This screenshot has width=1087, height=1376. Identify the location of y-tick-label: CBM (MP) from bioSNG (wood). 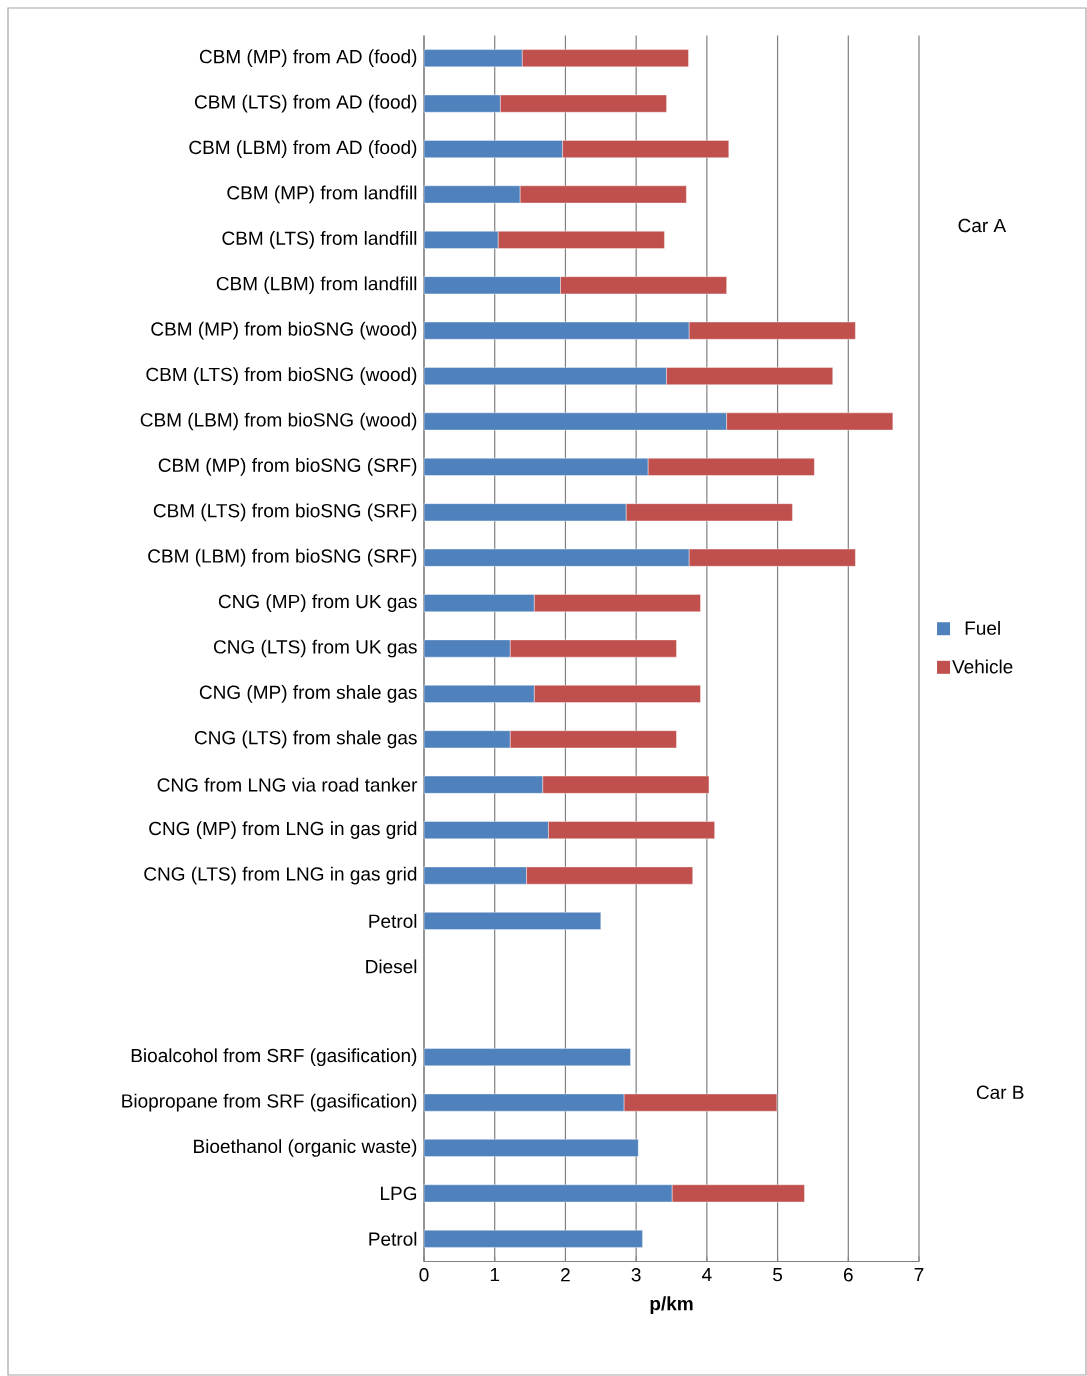
(284, 330).